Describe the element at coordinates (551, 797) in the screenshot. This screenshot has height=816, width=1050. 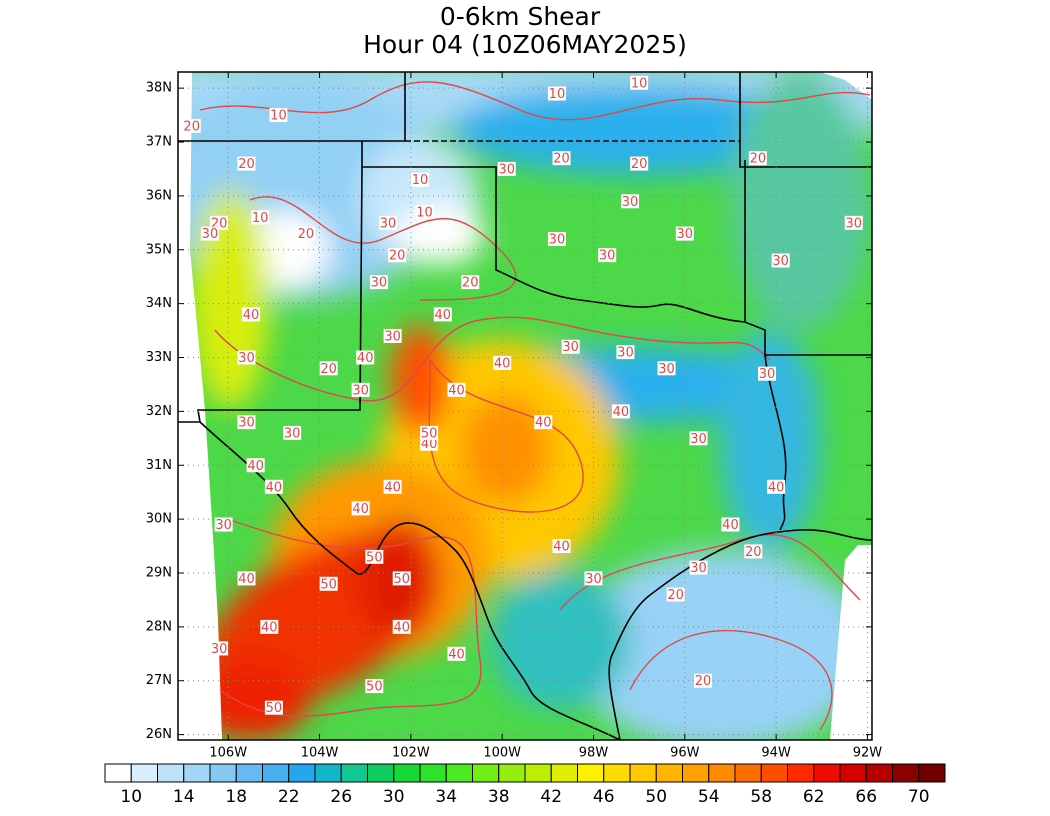
I see `colorbar-label: 42` at that location.